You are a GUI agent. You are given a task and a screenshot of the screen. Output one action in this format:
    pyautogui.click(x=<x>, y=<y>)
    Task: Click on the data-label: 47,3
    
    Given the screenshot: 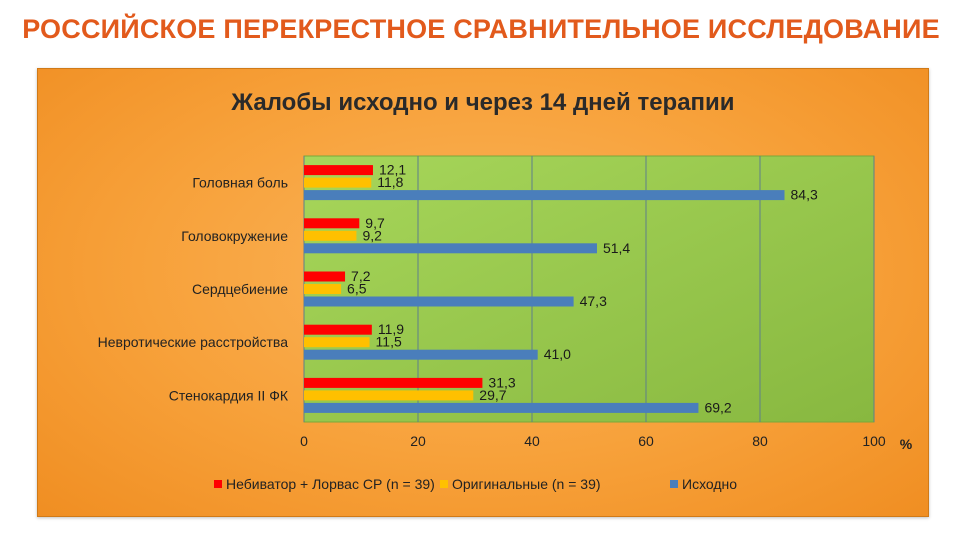 What is the action you would take?
    pyautogui.click(x=593, y=301)
    